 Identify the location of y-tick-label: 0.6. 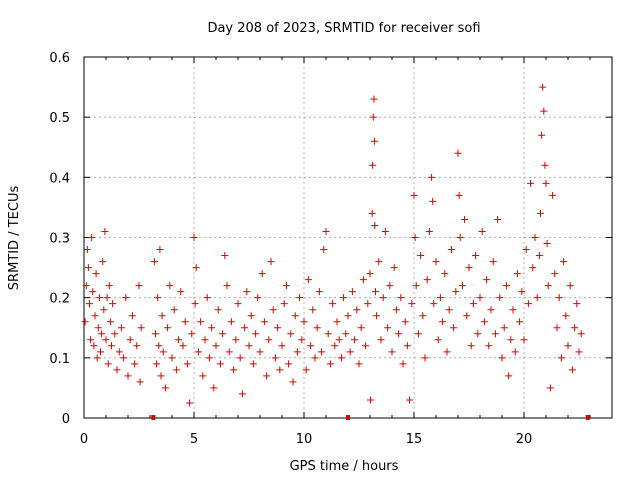
(59, 58).